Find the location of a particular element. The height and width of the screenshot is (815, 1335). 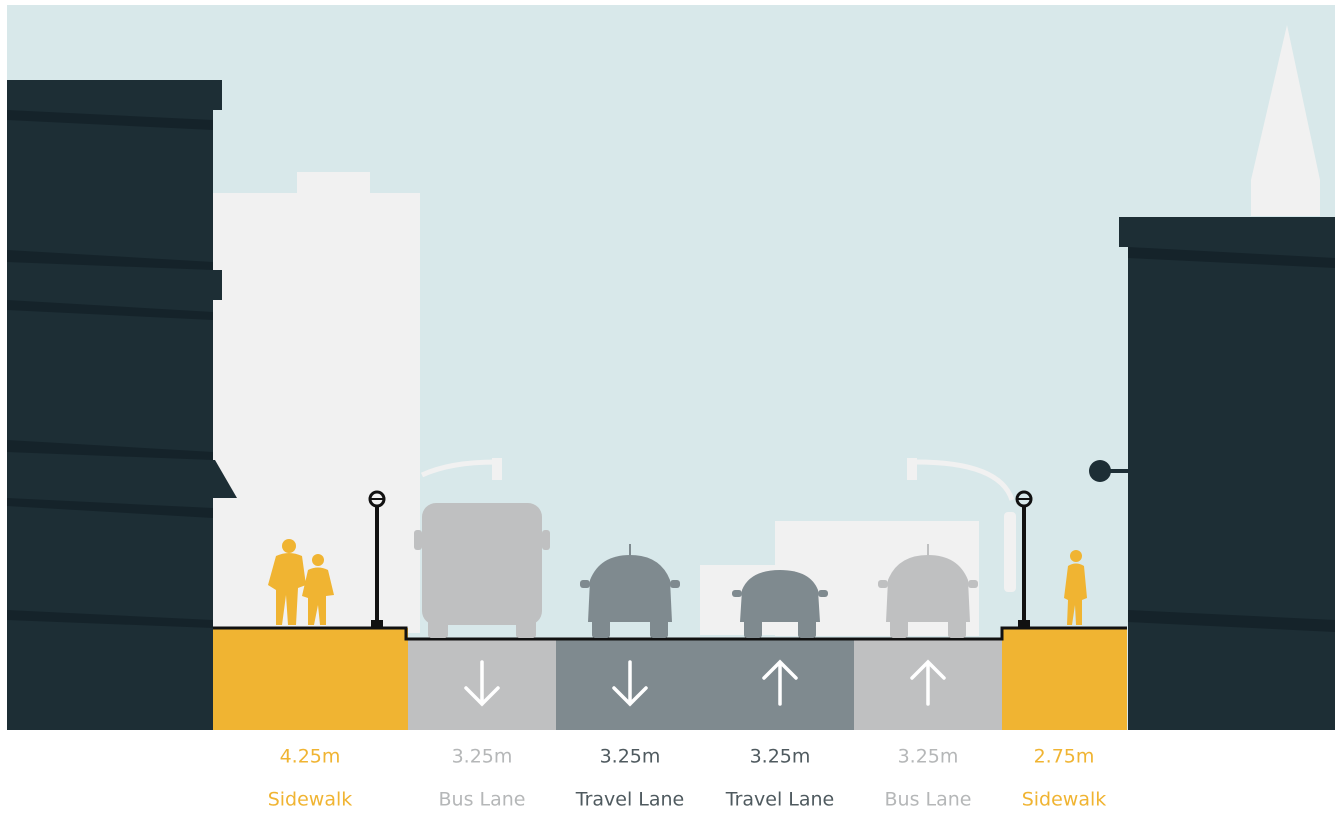

signal-post is located at coordinates (1010, 552).